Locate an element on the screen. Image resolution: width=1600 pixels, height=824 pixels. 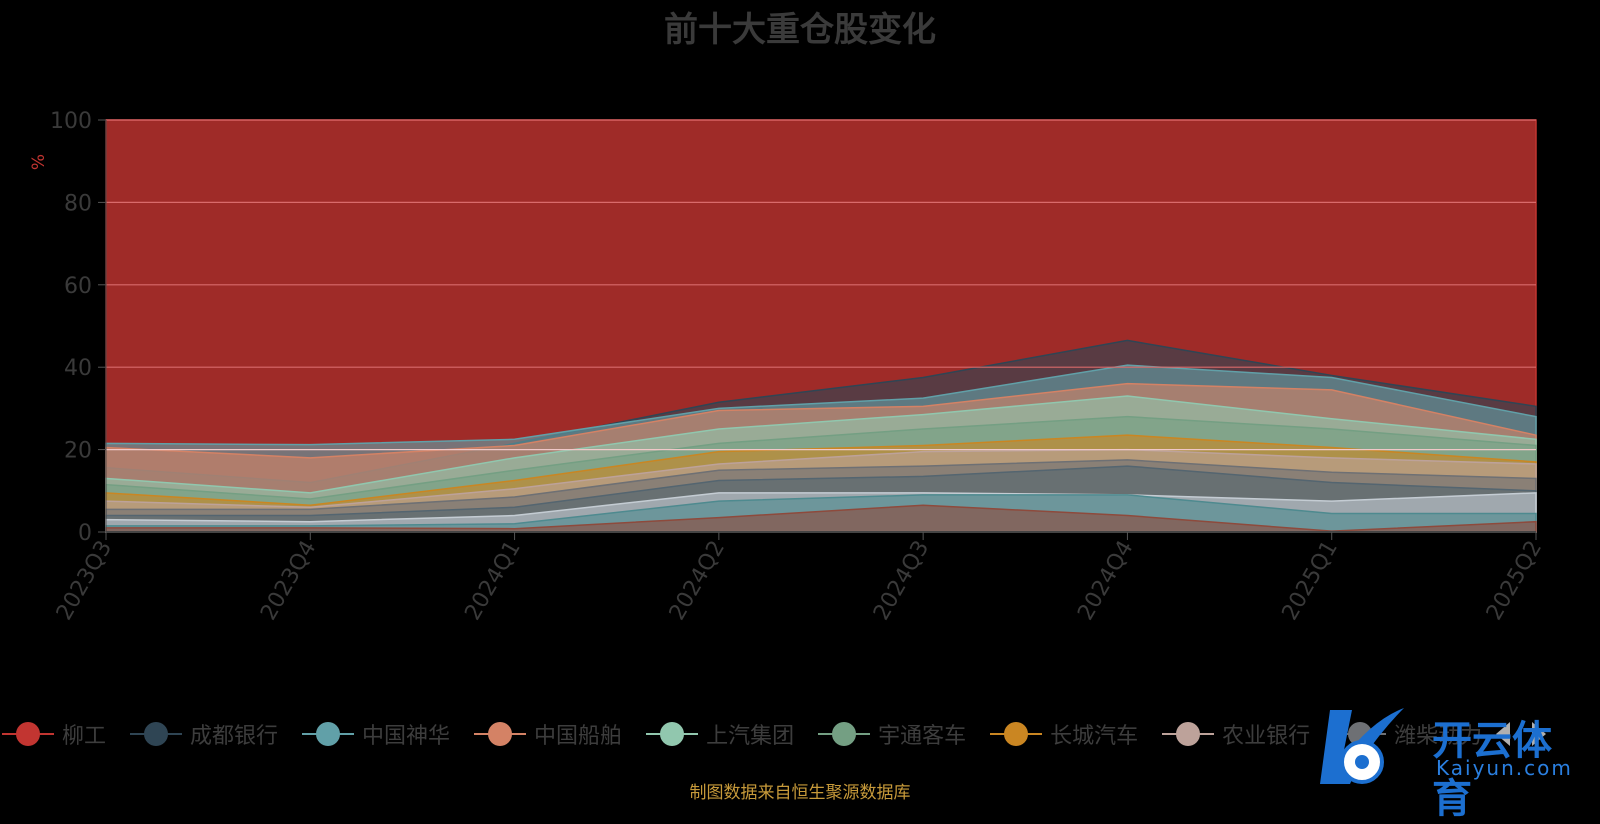
x-tick-label: 2023Q3 is located at coordinates (84, 581).